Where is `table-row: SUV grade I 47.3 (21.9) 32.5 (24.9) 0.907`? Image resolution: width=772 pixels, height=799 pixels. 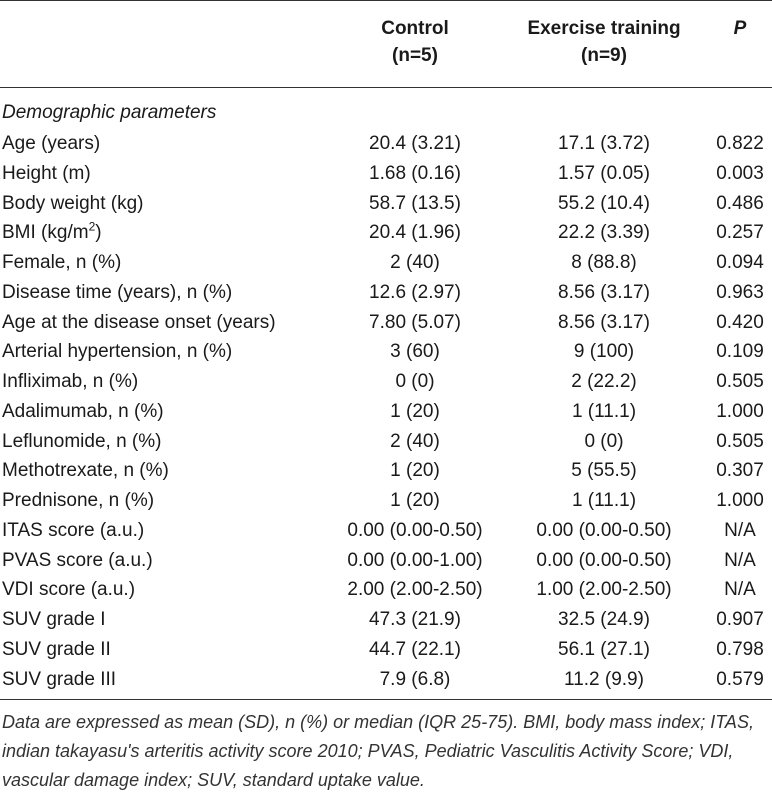
table-row: SUV grade I 47.3 (21.9) 32.5 (24.9) 0.907 is located at coordinates (386, 620).